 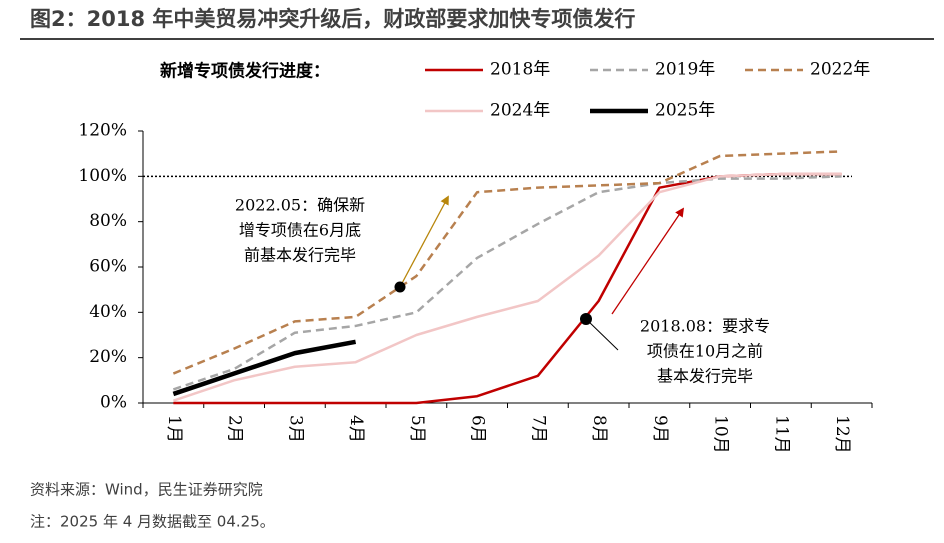 What do you see at coordinates (538, 429) in the screenshot?
I see `x-tick-label: 7月` at bounding box center [538, 429].